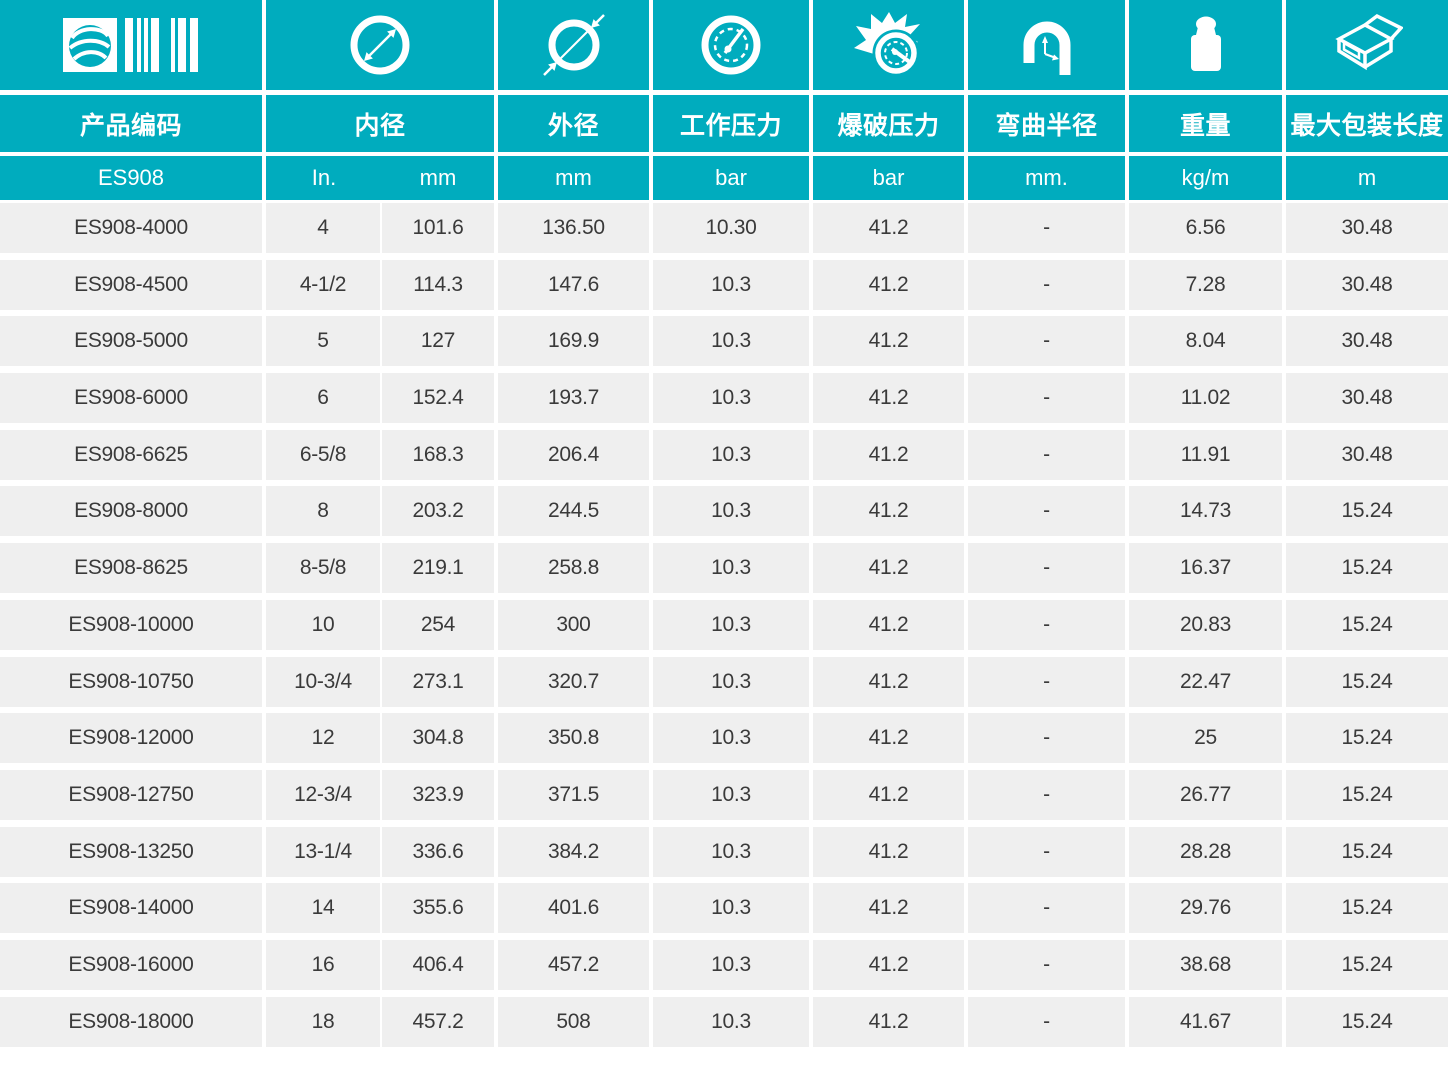  Describe the element at coordinates (438, 794) in the screenshot. I see `cell-inner-diameter-mm: 323.9` at that location.